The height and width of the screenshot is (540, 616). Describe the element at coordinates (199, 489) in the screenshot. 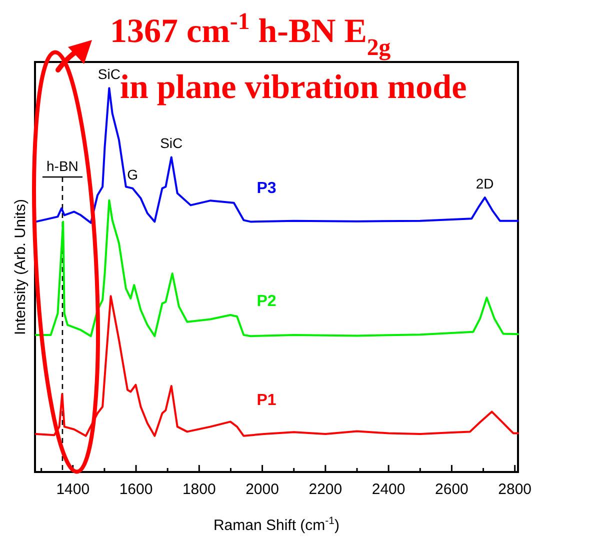

I see `x-tick-label: 1800` at that location.